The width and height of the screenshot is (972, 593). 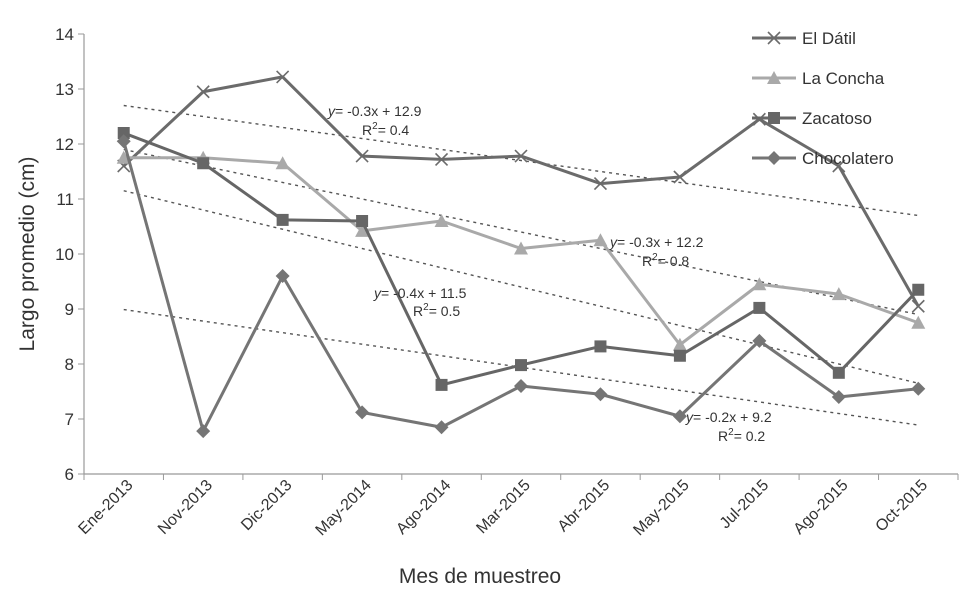 I want to click on trend-equation-2: y= -0.4x + 11.5, so click(x=420, y=293).